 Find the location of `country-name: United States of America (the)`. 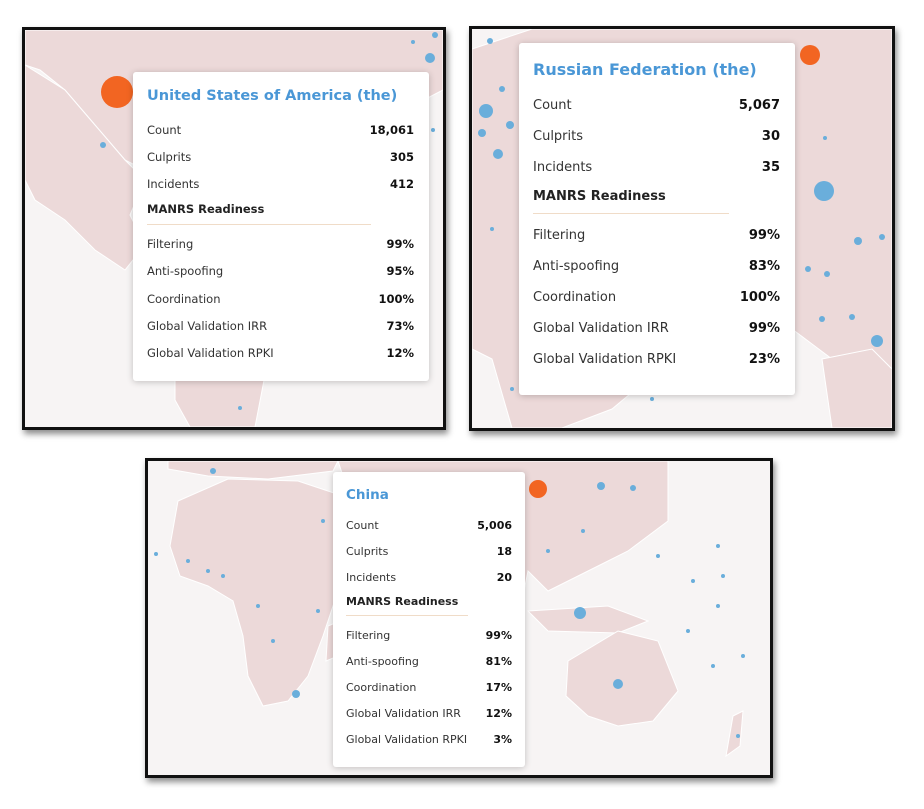

country-name: United States of America (the) is located at coordinates (272, 96).